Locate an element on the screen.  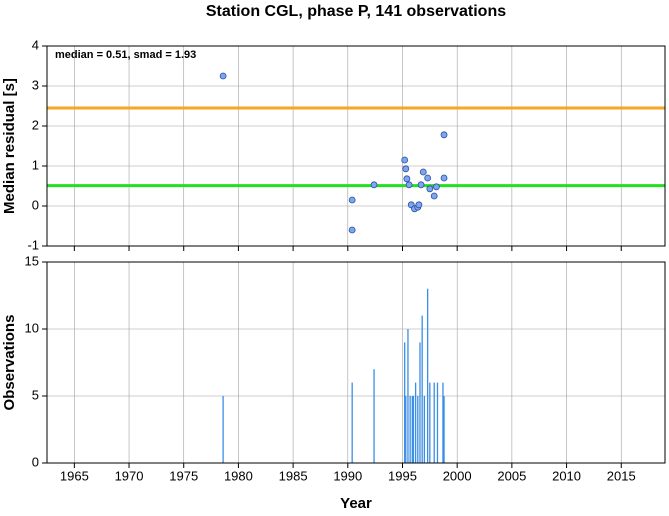
y-axis-label: Median residual [s] is located at coordinates (9, 146).